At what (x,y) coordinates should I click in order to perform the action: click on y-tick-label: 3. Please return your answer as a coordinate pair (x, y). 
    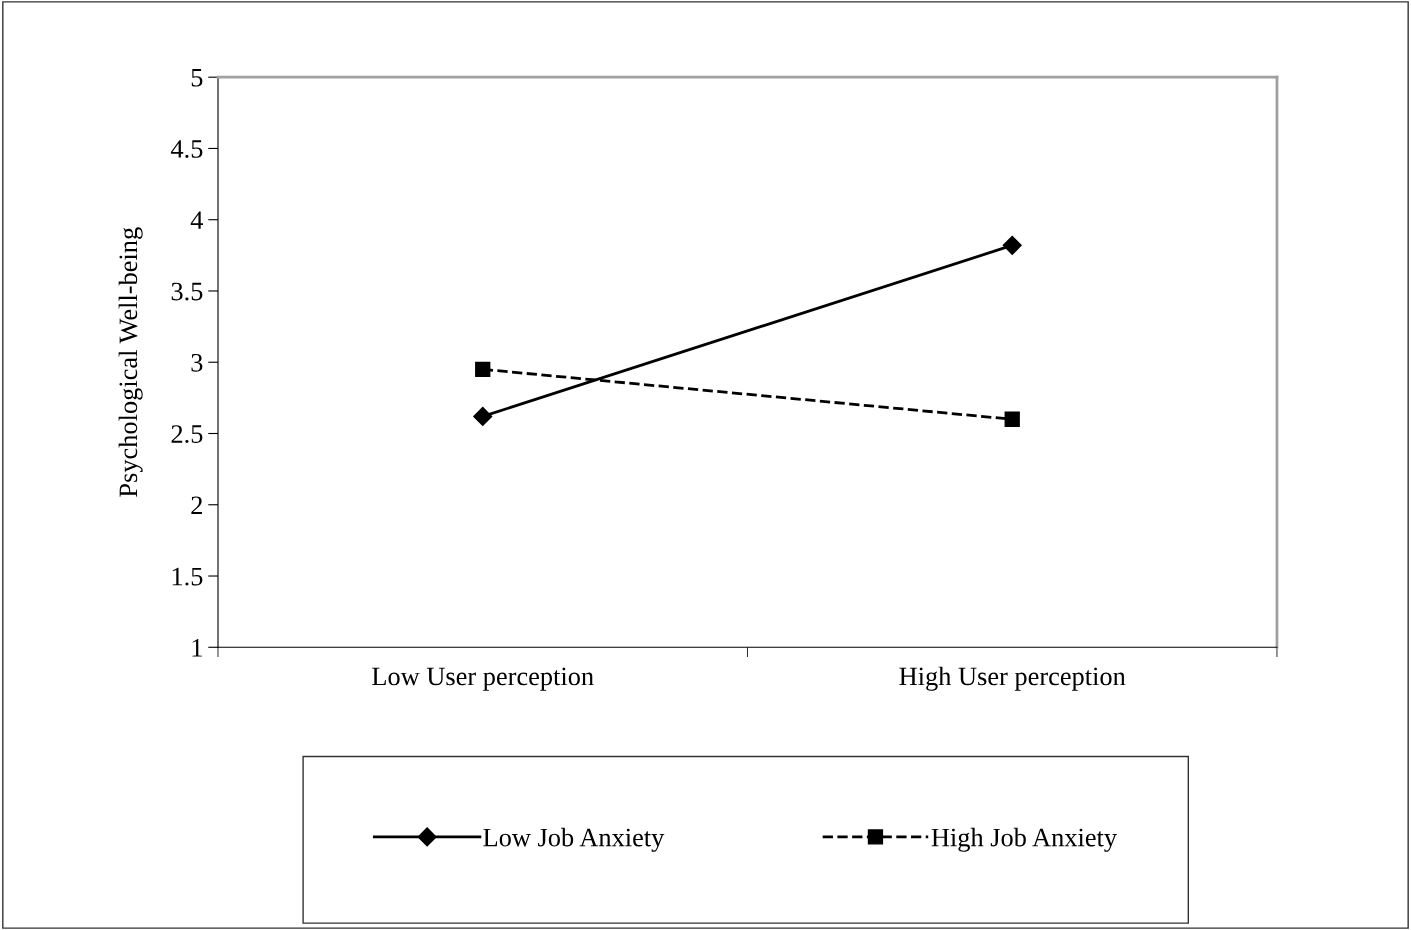
    Looking at the image, I should click on (197, 362).